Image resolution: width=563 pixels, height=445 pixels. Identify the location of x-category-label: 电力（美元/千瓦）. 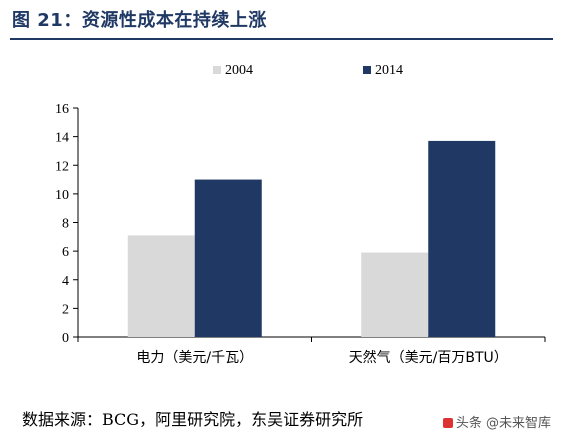
(194, 358).